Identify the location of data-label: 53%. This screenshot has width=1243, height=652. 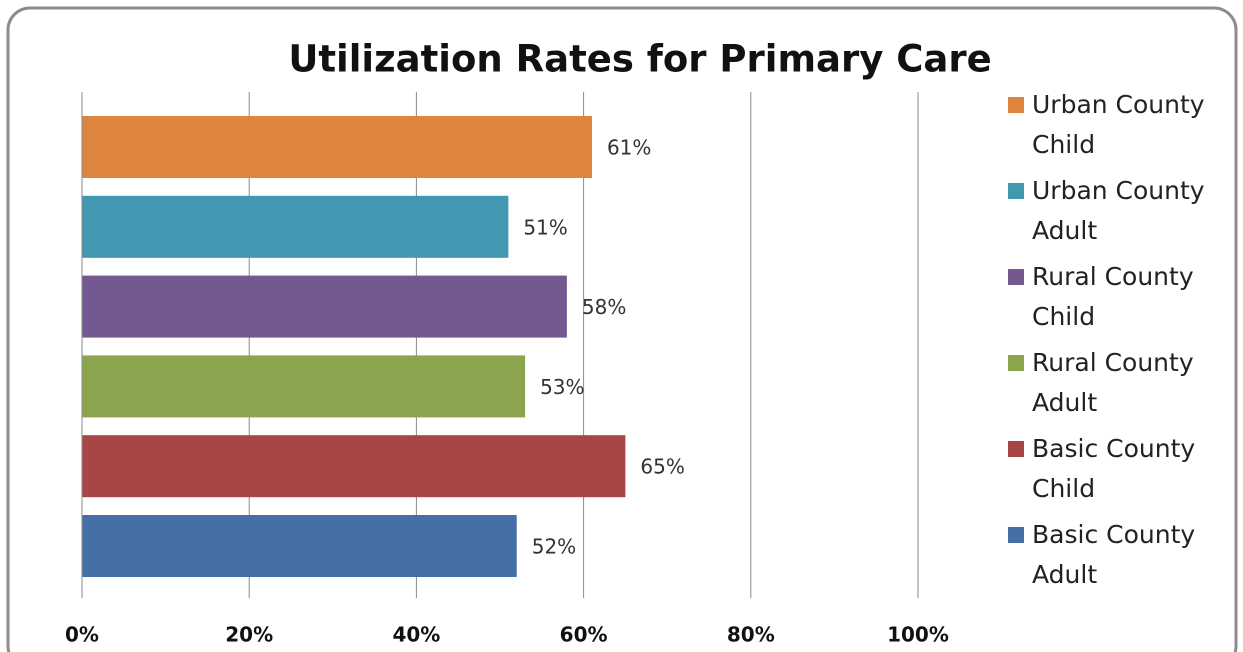
(562, 387).